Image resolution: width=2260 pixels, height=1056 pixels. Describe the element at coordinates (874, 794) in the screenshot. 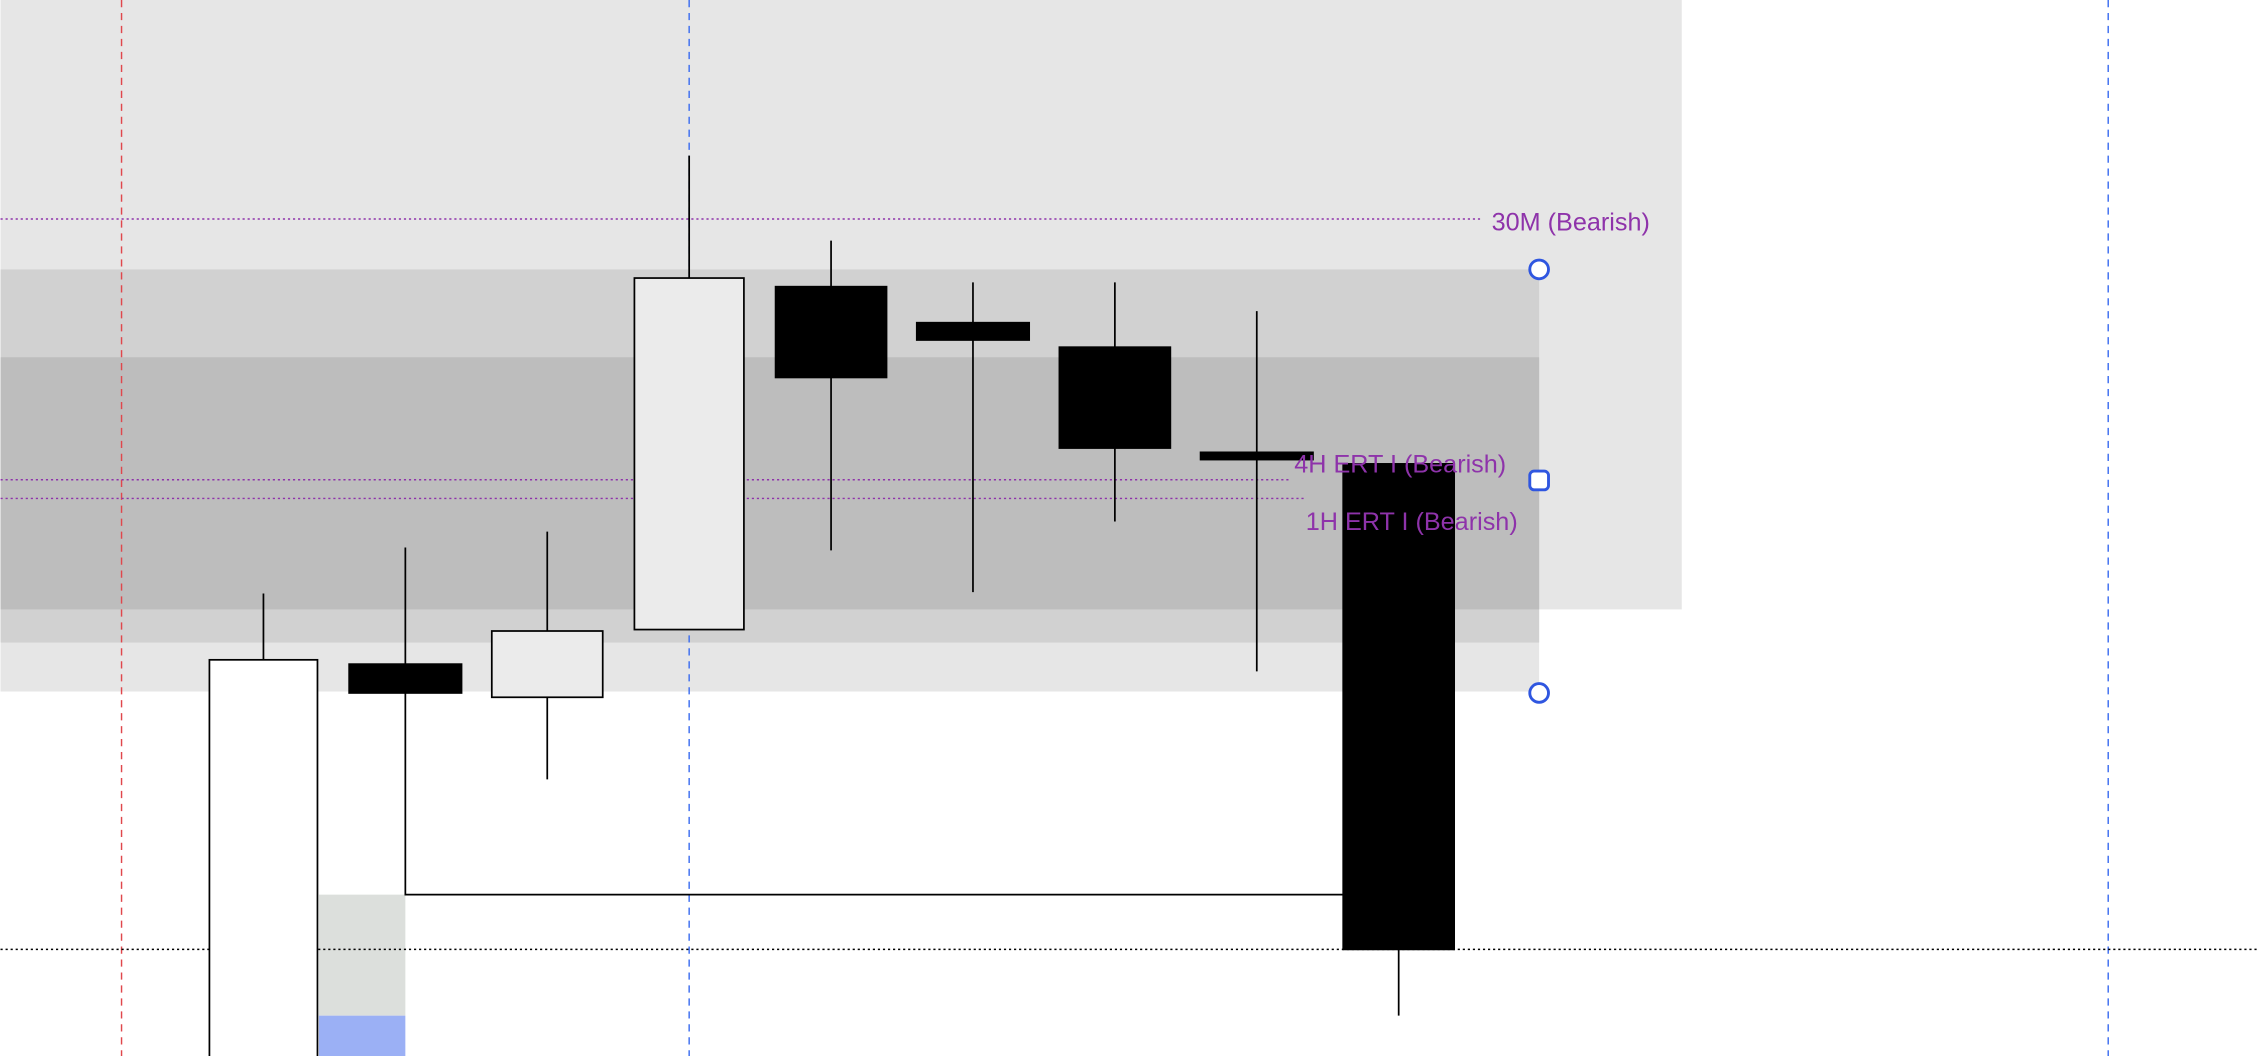

I see `connector-line` at that location.